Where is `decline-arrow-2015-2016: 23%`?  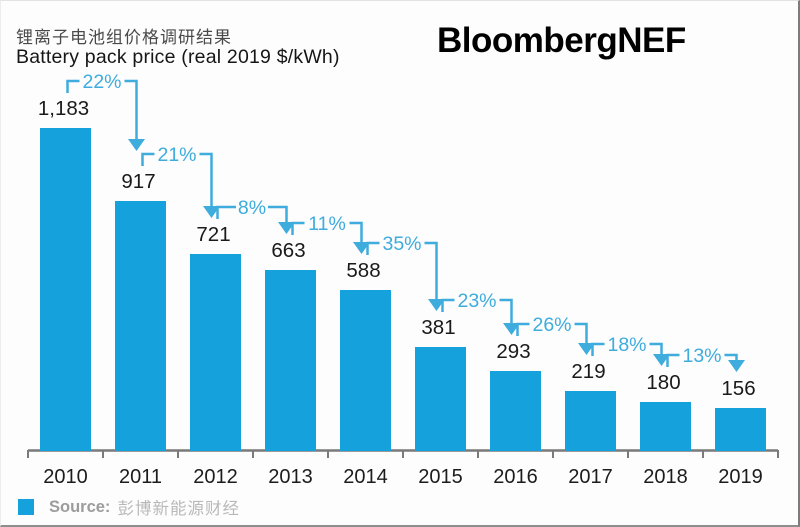
decline-arrow-2015-2016: 23% is located at coordinates (480, 312).